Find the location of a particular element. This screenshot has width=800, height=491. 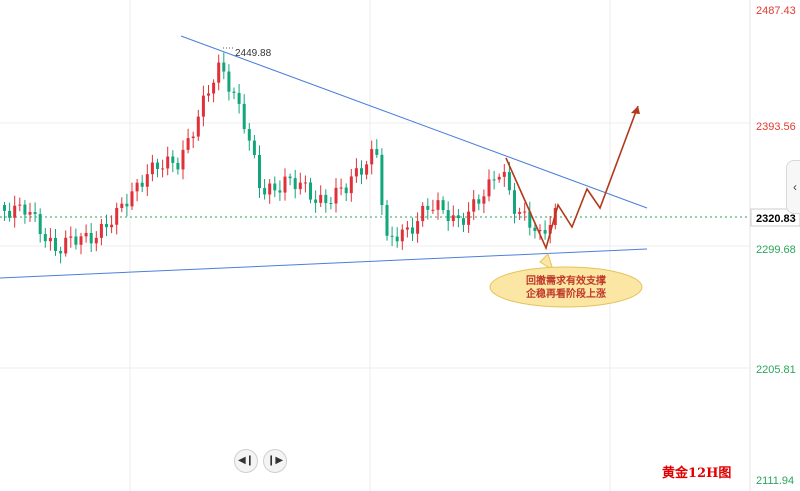

skip-back-icon: ◀❙ is located at coordinates (246, 460).